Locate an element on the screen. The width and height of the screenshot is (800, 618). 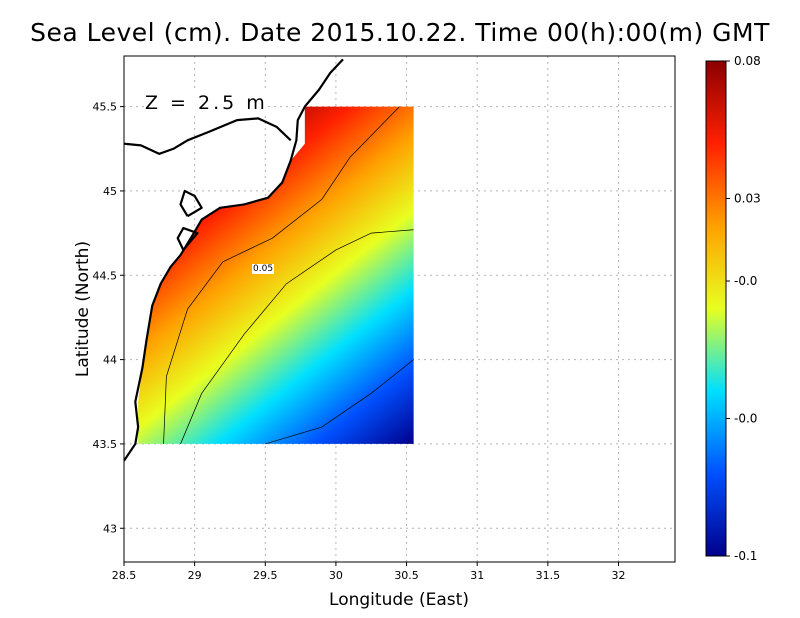
x-tick-label: 30 is located at coordinates (336, 575).